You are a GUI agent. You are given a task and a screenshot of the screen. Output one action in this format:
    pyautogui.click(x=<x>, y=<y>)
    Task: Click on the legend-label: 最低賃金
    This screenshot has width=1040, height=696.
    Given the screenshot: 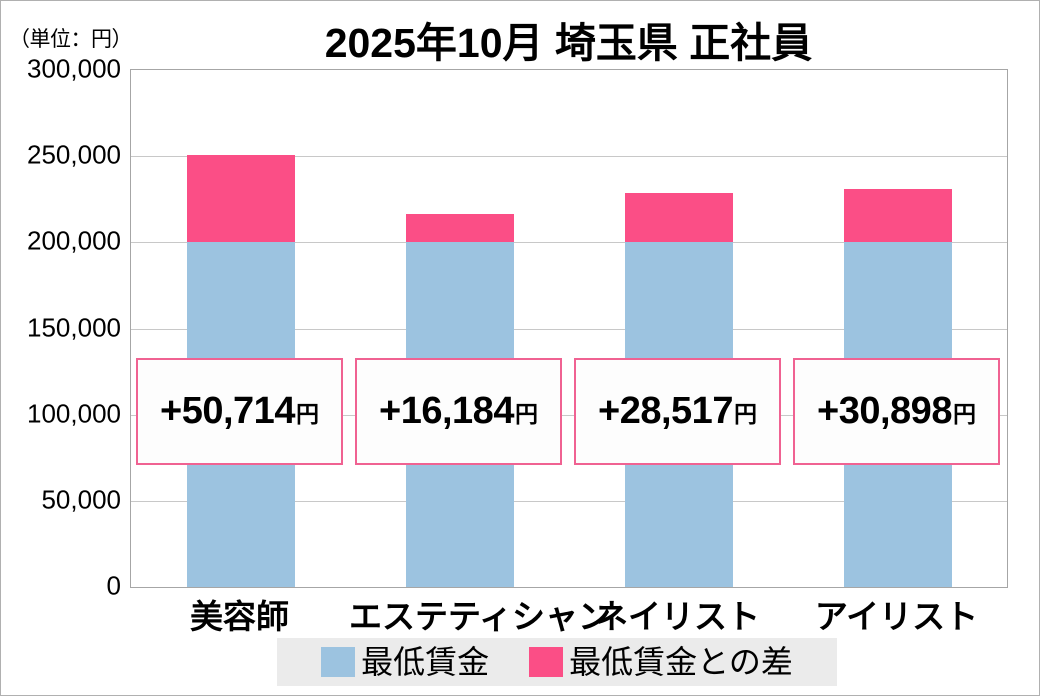 What is the action you would take?
    pyautogui.click(x=425, y=662)
    